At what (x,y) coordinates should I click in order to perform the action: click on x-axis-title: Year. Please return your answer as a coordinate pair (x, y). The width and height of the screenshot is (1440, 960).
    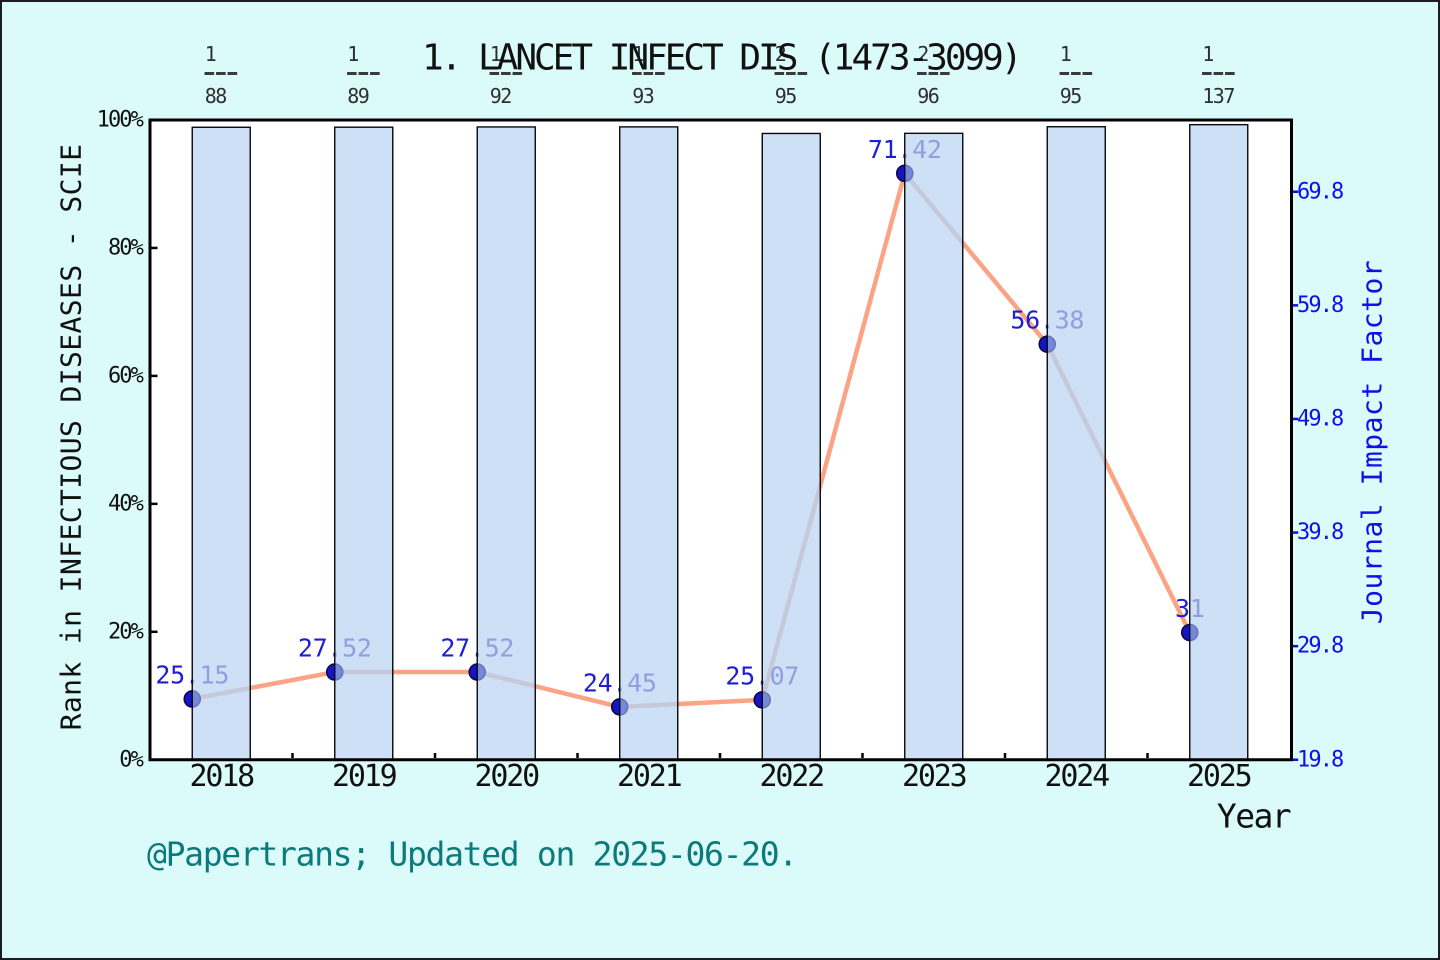
    Looking at the image, I should click on (1254, 816).